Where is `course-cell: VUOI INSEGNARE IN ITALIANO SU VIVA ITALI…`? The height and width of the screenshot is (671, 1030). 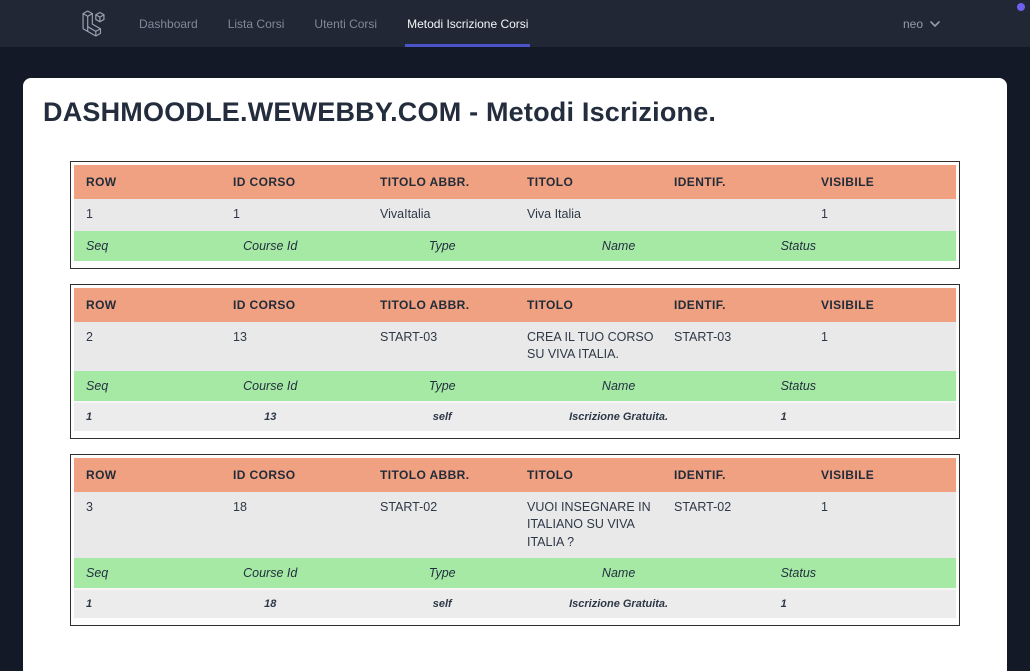 course-cell: VUOI INSEGNARE IN ITALIANO SU VIVA ITALI… is located at coordinates (588, 525).